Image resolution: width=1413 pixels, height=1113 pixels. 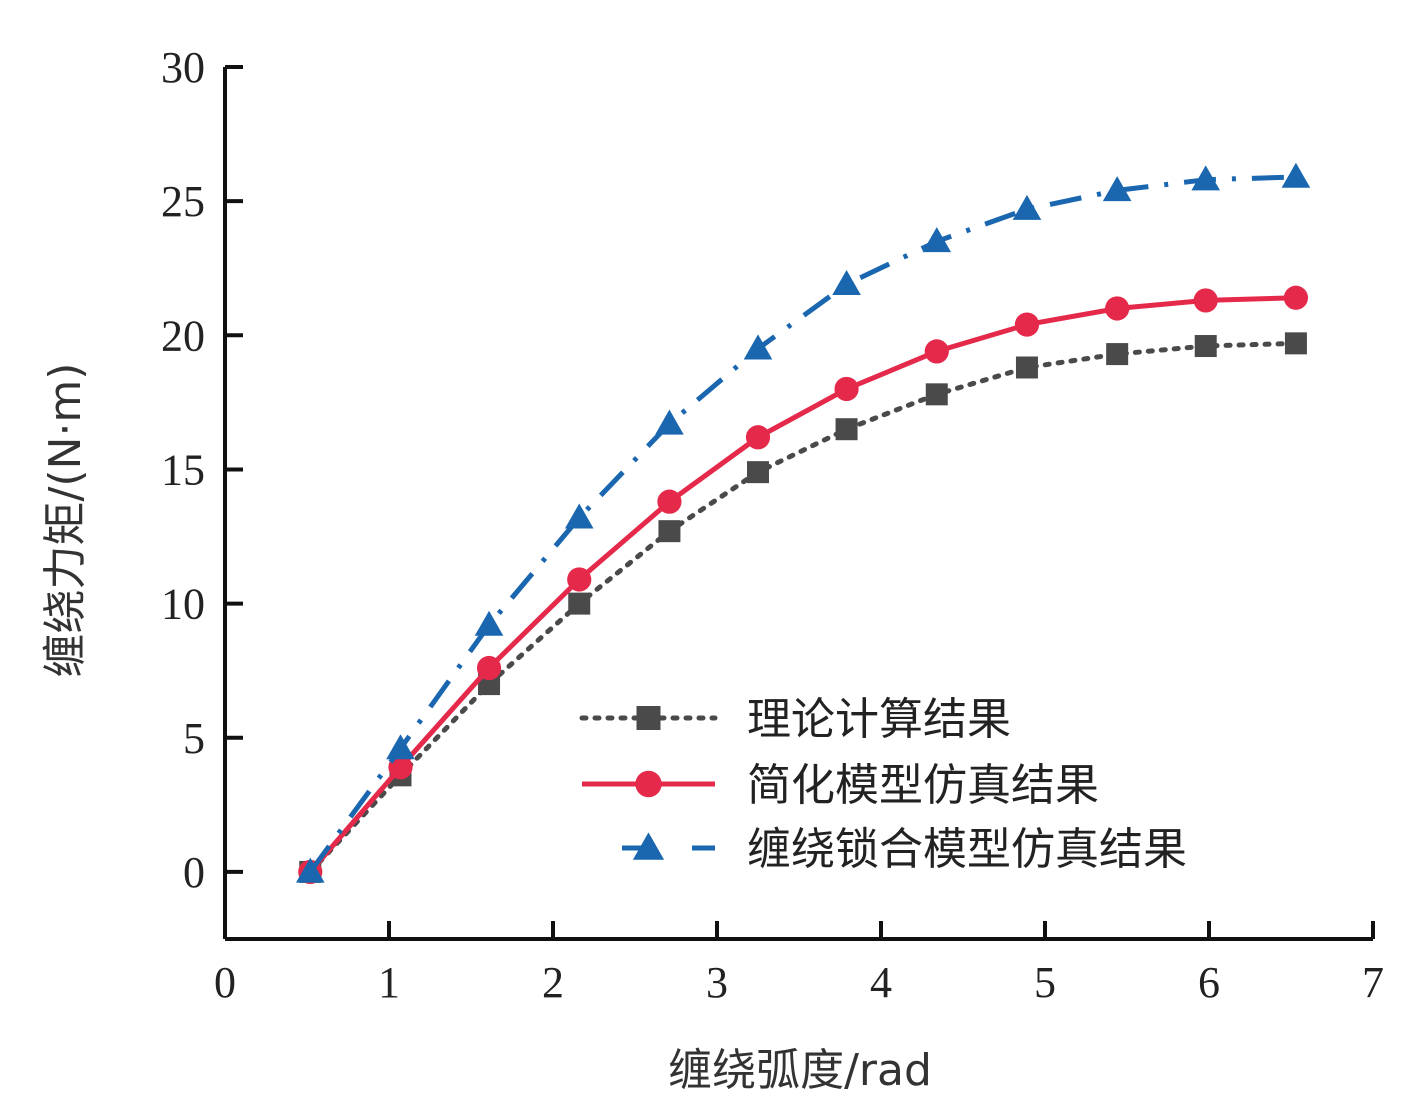 What do you see at coordinates (800, 1070) in the screenshot?
I see `x-axis-title: 缠绕弧度/rad` at bounding box center [800, 1070].